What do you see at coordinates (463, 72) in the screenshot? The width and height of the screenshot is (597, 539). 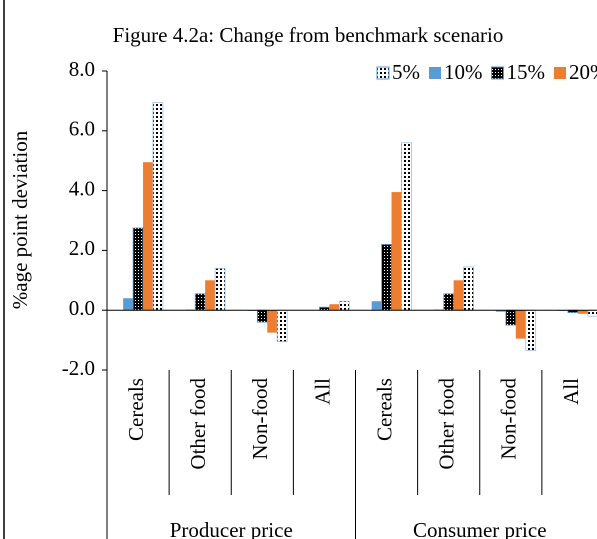 I see `legend-label: 10%` at bounding box center [463, 72].